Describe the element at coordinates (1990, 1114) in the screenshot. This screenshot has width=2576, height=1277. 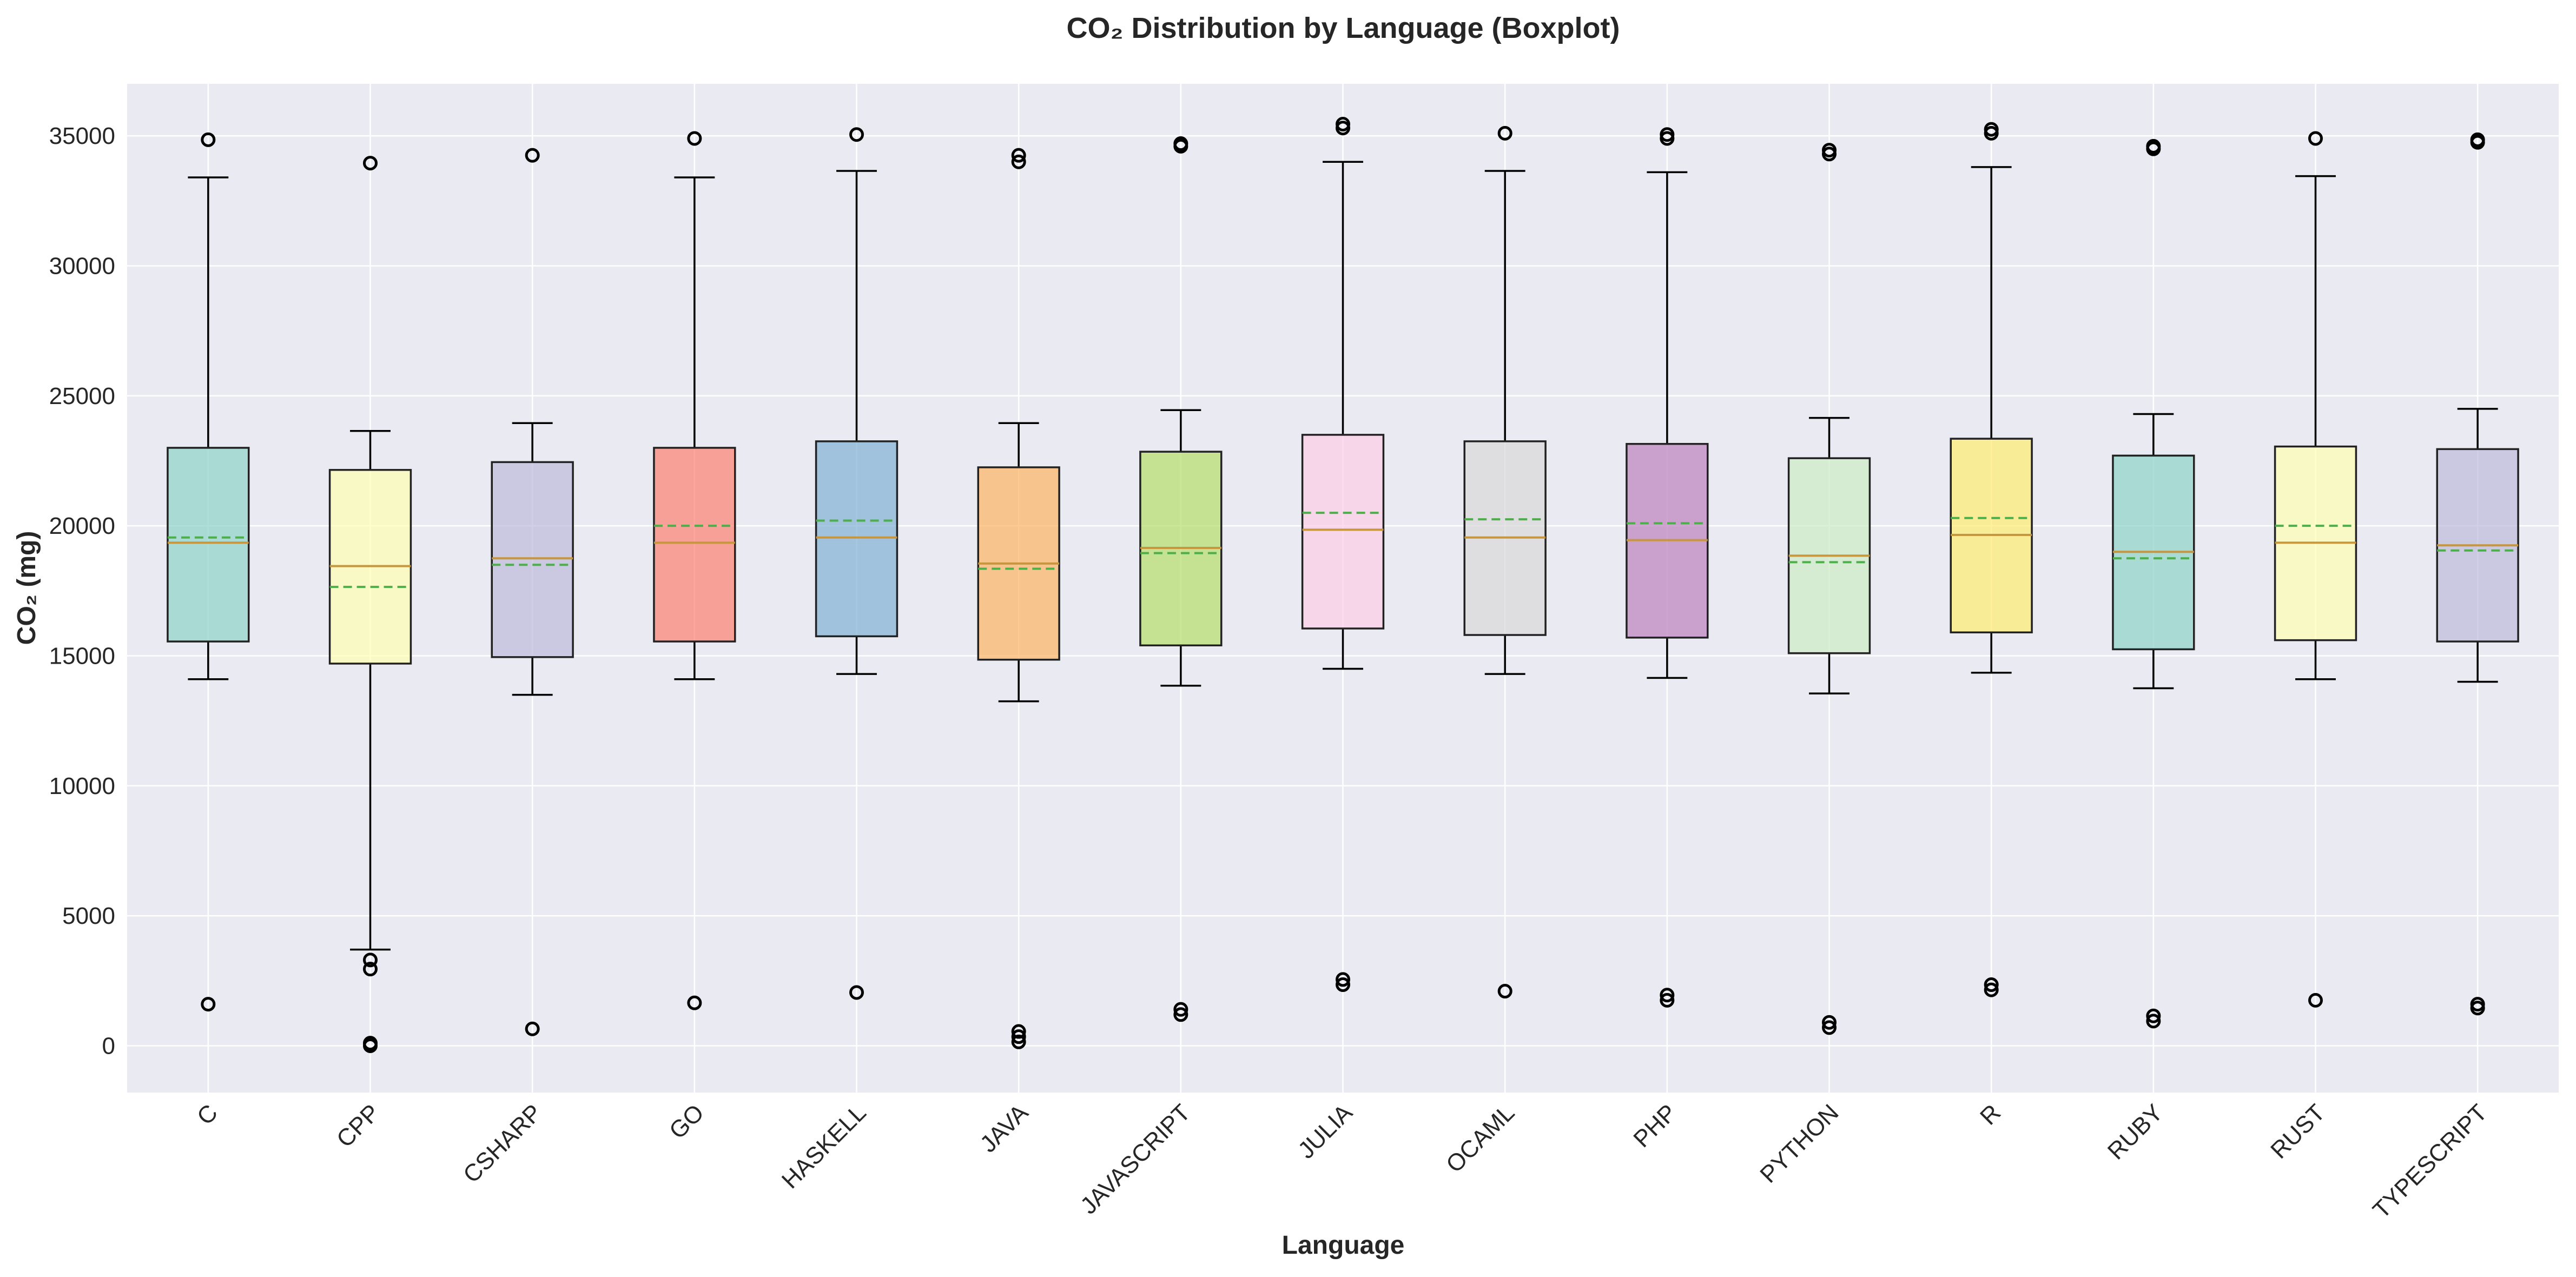
I see `x-tick-label: R` at that location.